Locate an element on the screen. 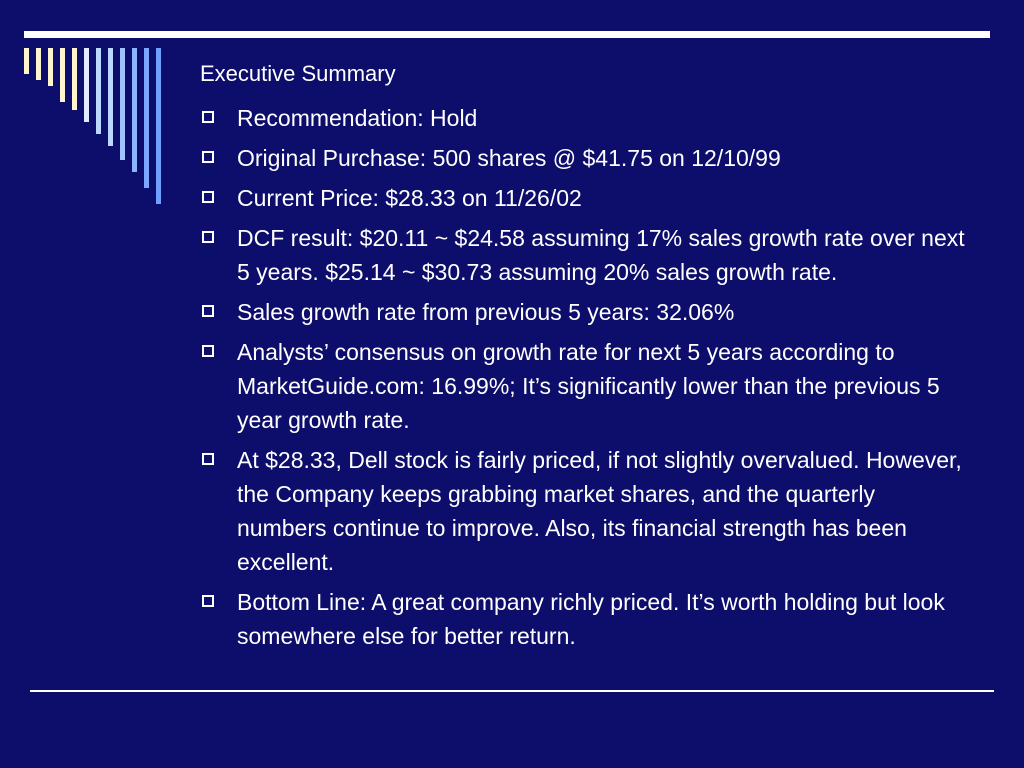 The width and height of the screenshot is (1024, 768). bullet-text: Current Price: $28.33 on 11/26/02 is located at coordinates (409, 198).